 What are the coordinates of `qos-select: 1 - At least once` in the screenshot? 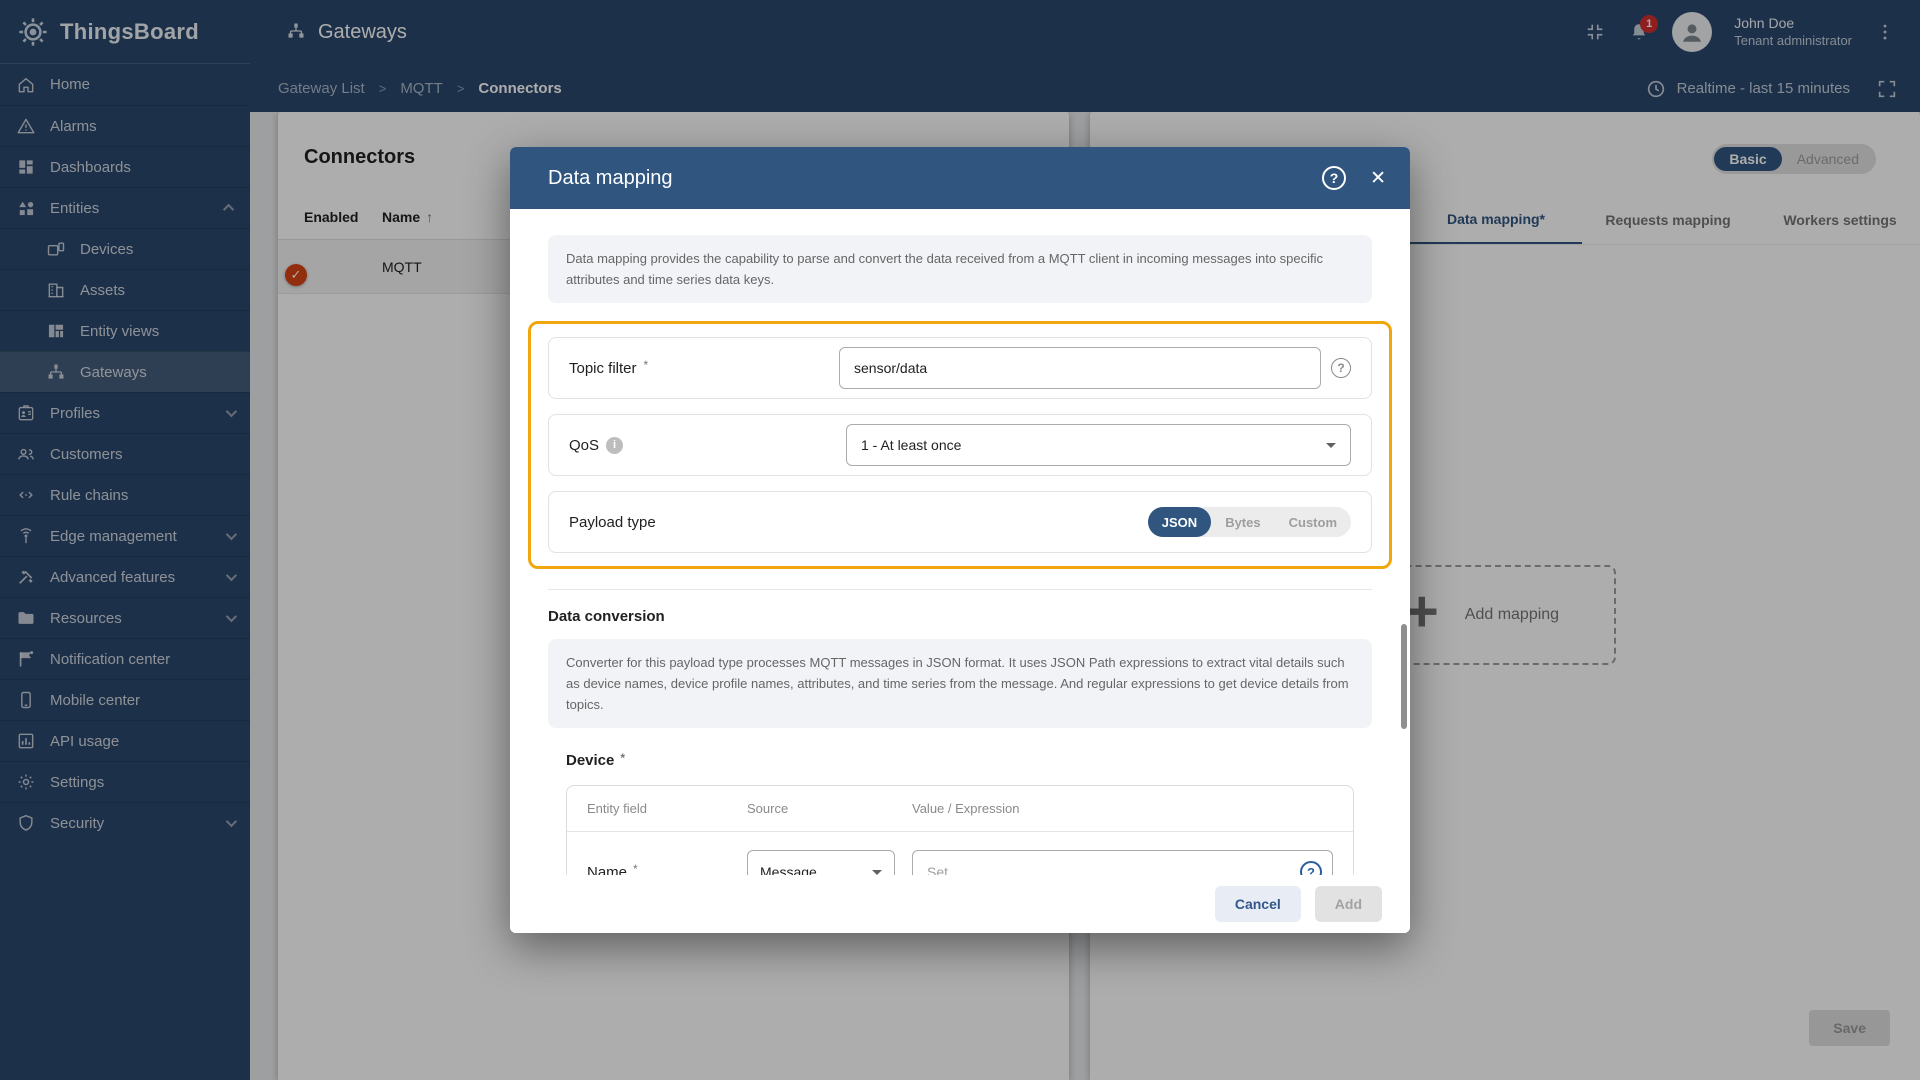 It's located at (1098, 445).